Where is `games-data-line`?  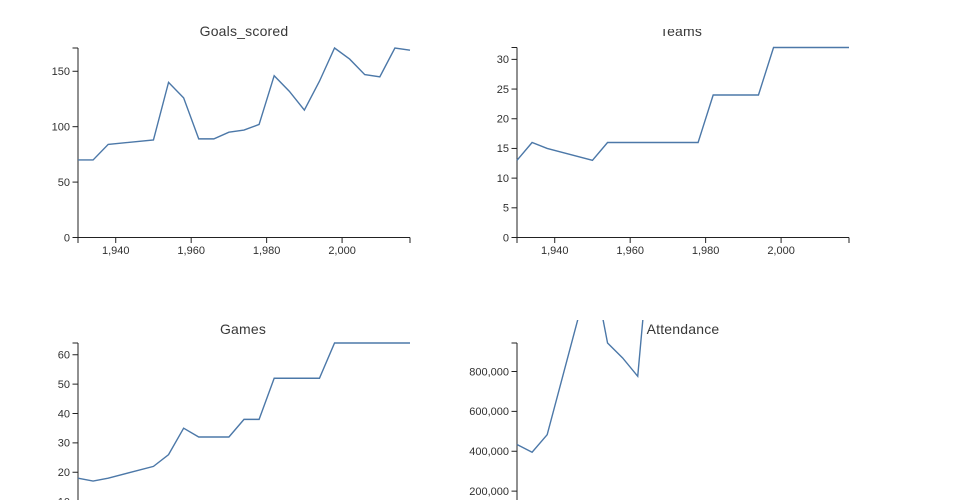 games-data-line is located at coordinates (243, 412).